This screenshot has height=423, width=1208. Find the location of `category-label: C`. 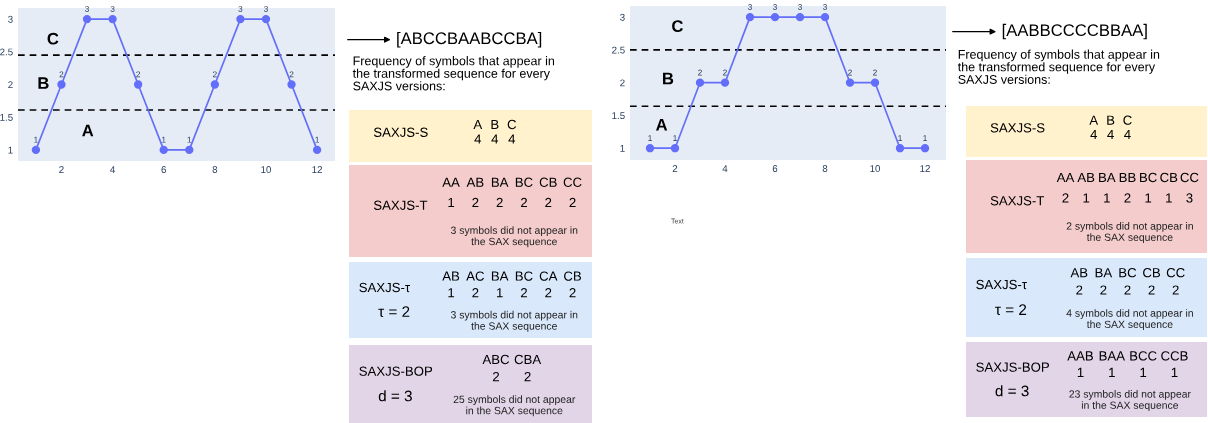

category-label: C is located at coordinates (512, 124).